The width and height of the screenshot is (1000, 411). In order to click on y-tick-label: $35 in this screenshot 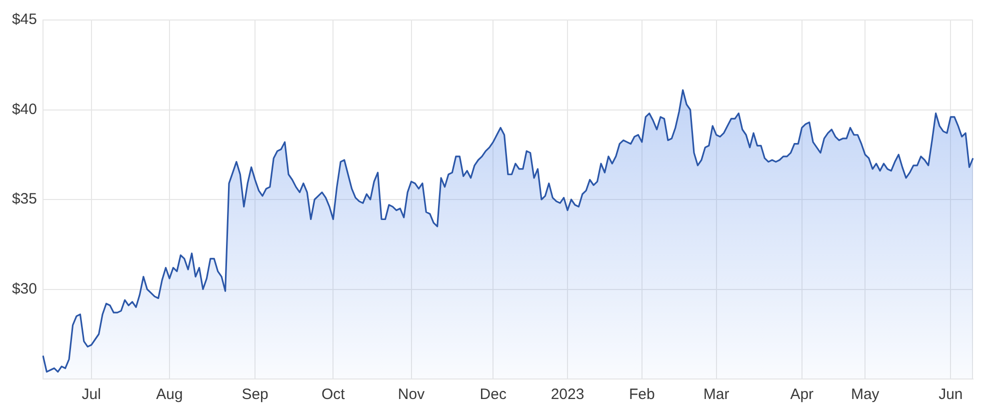, I will do `click(24, 199)`.